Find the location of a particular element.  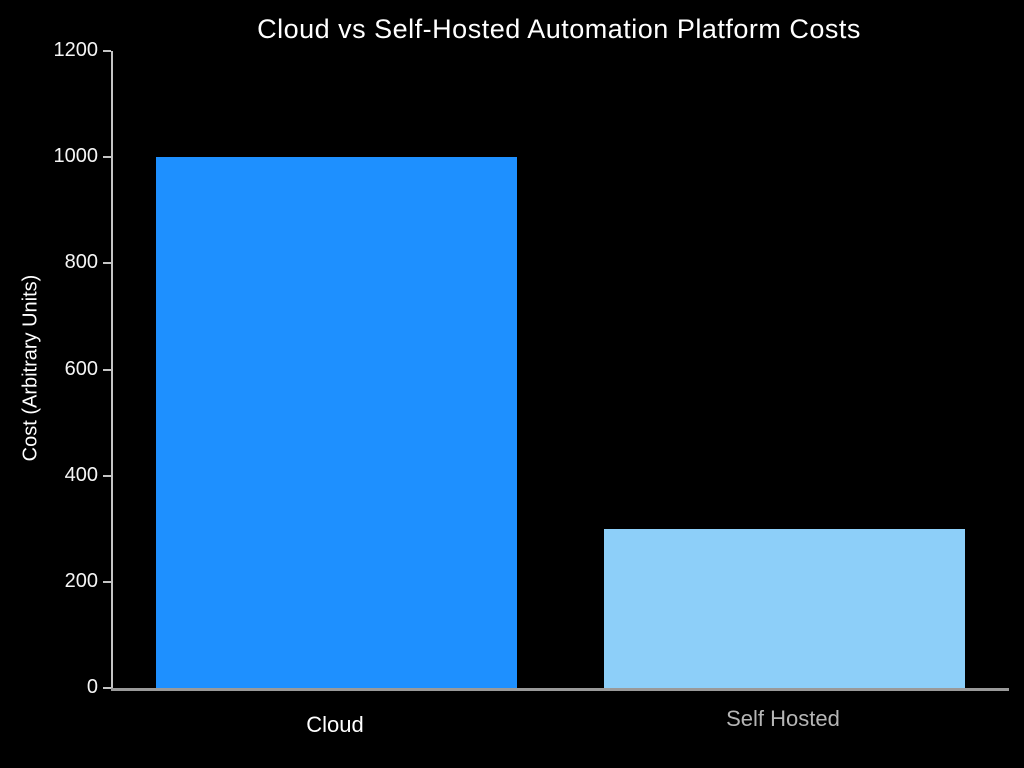

y-tick-label: 0 is located at coordinates (92, 687).